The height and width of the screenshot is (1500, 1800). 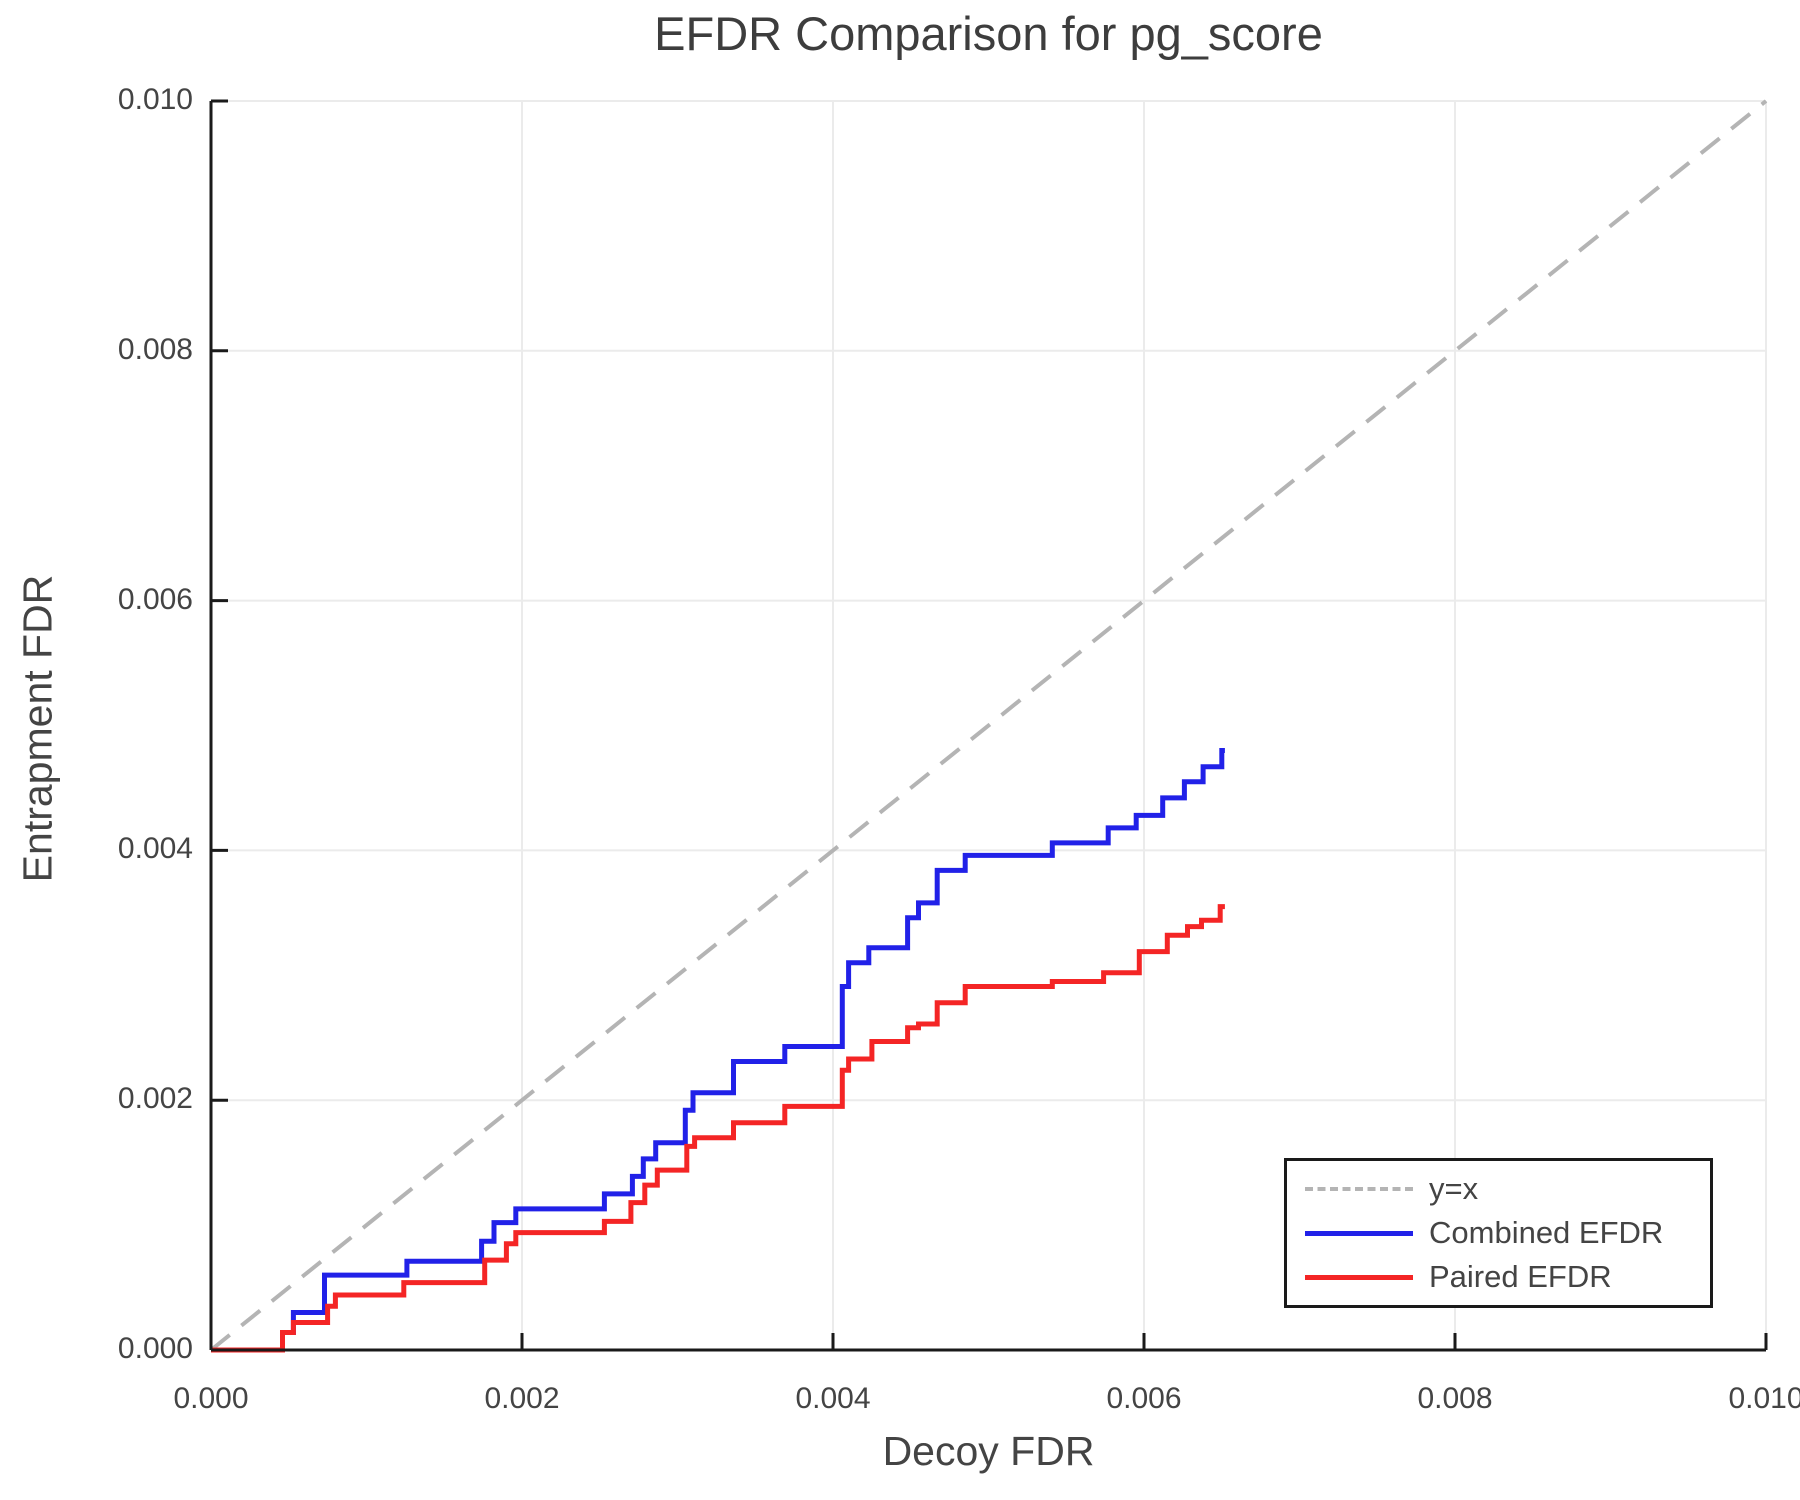 What do you see at coordinates (155, 849) in the screenshot?
I see `y-tick-label: 0.004` at bounding box center [155, 849].